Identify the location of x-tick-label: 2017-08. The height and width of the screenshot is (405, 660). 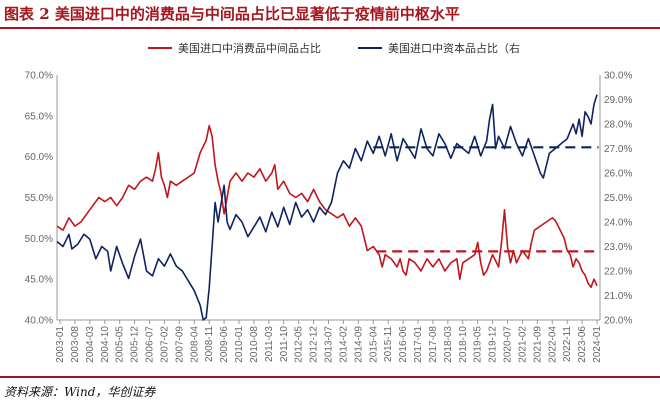
(433, 344).